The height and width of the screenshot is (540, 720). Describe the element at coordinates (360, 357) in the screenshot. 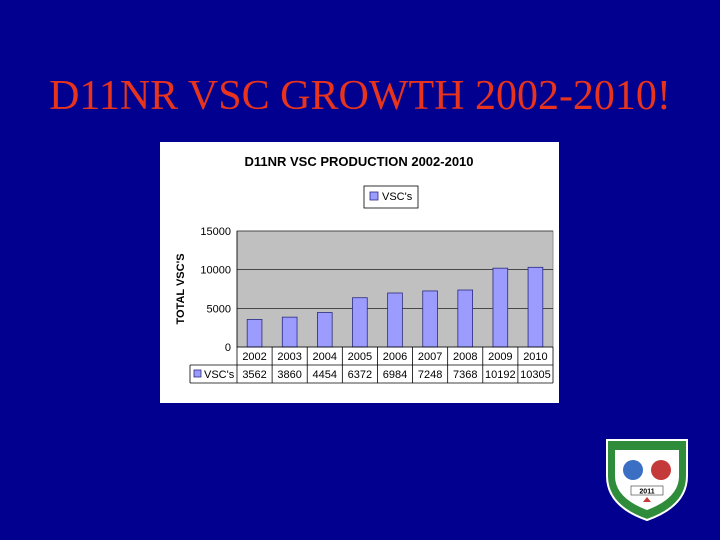

I see `x-tick-label: 2005` at that location.